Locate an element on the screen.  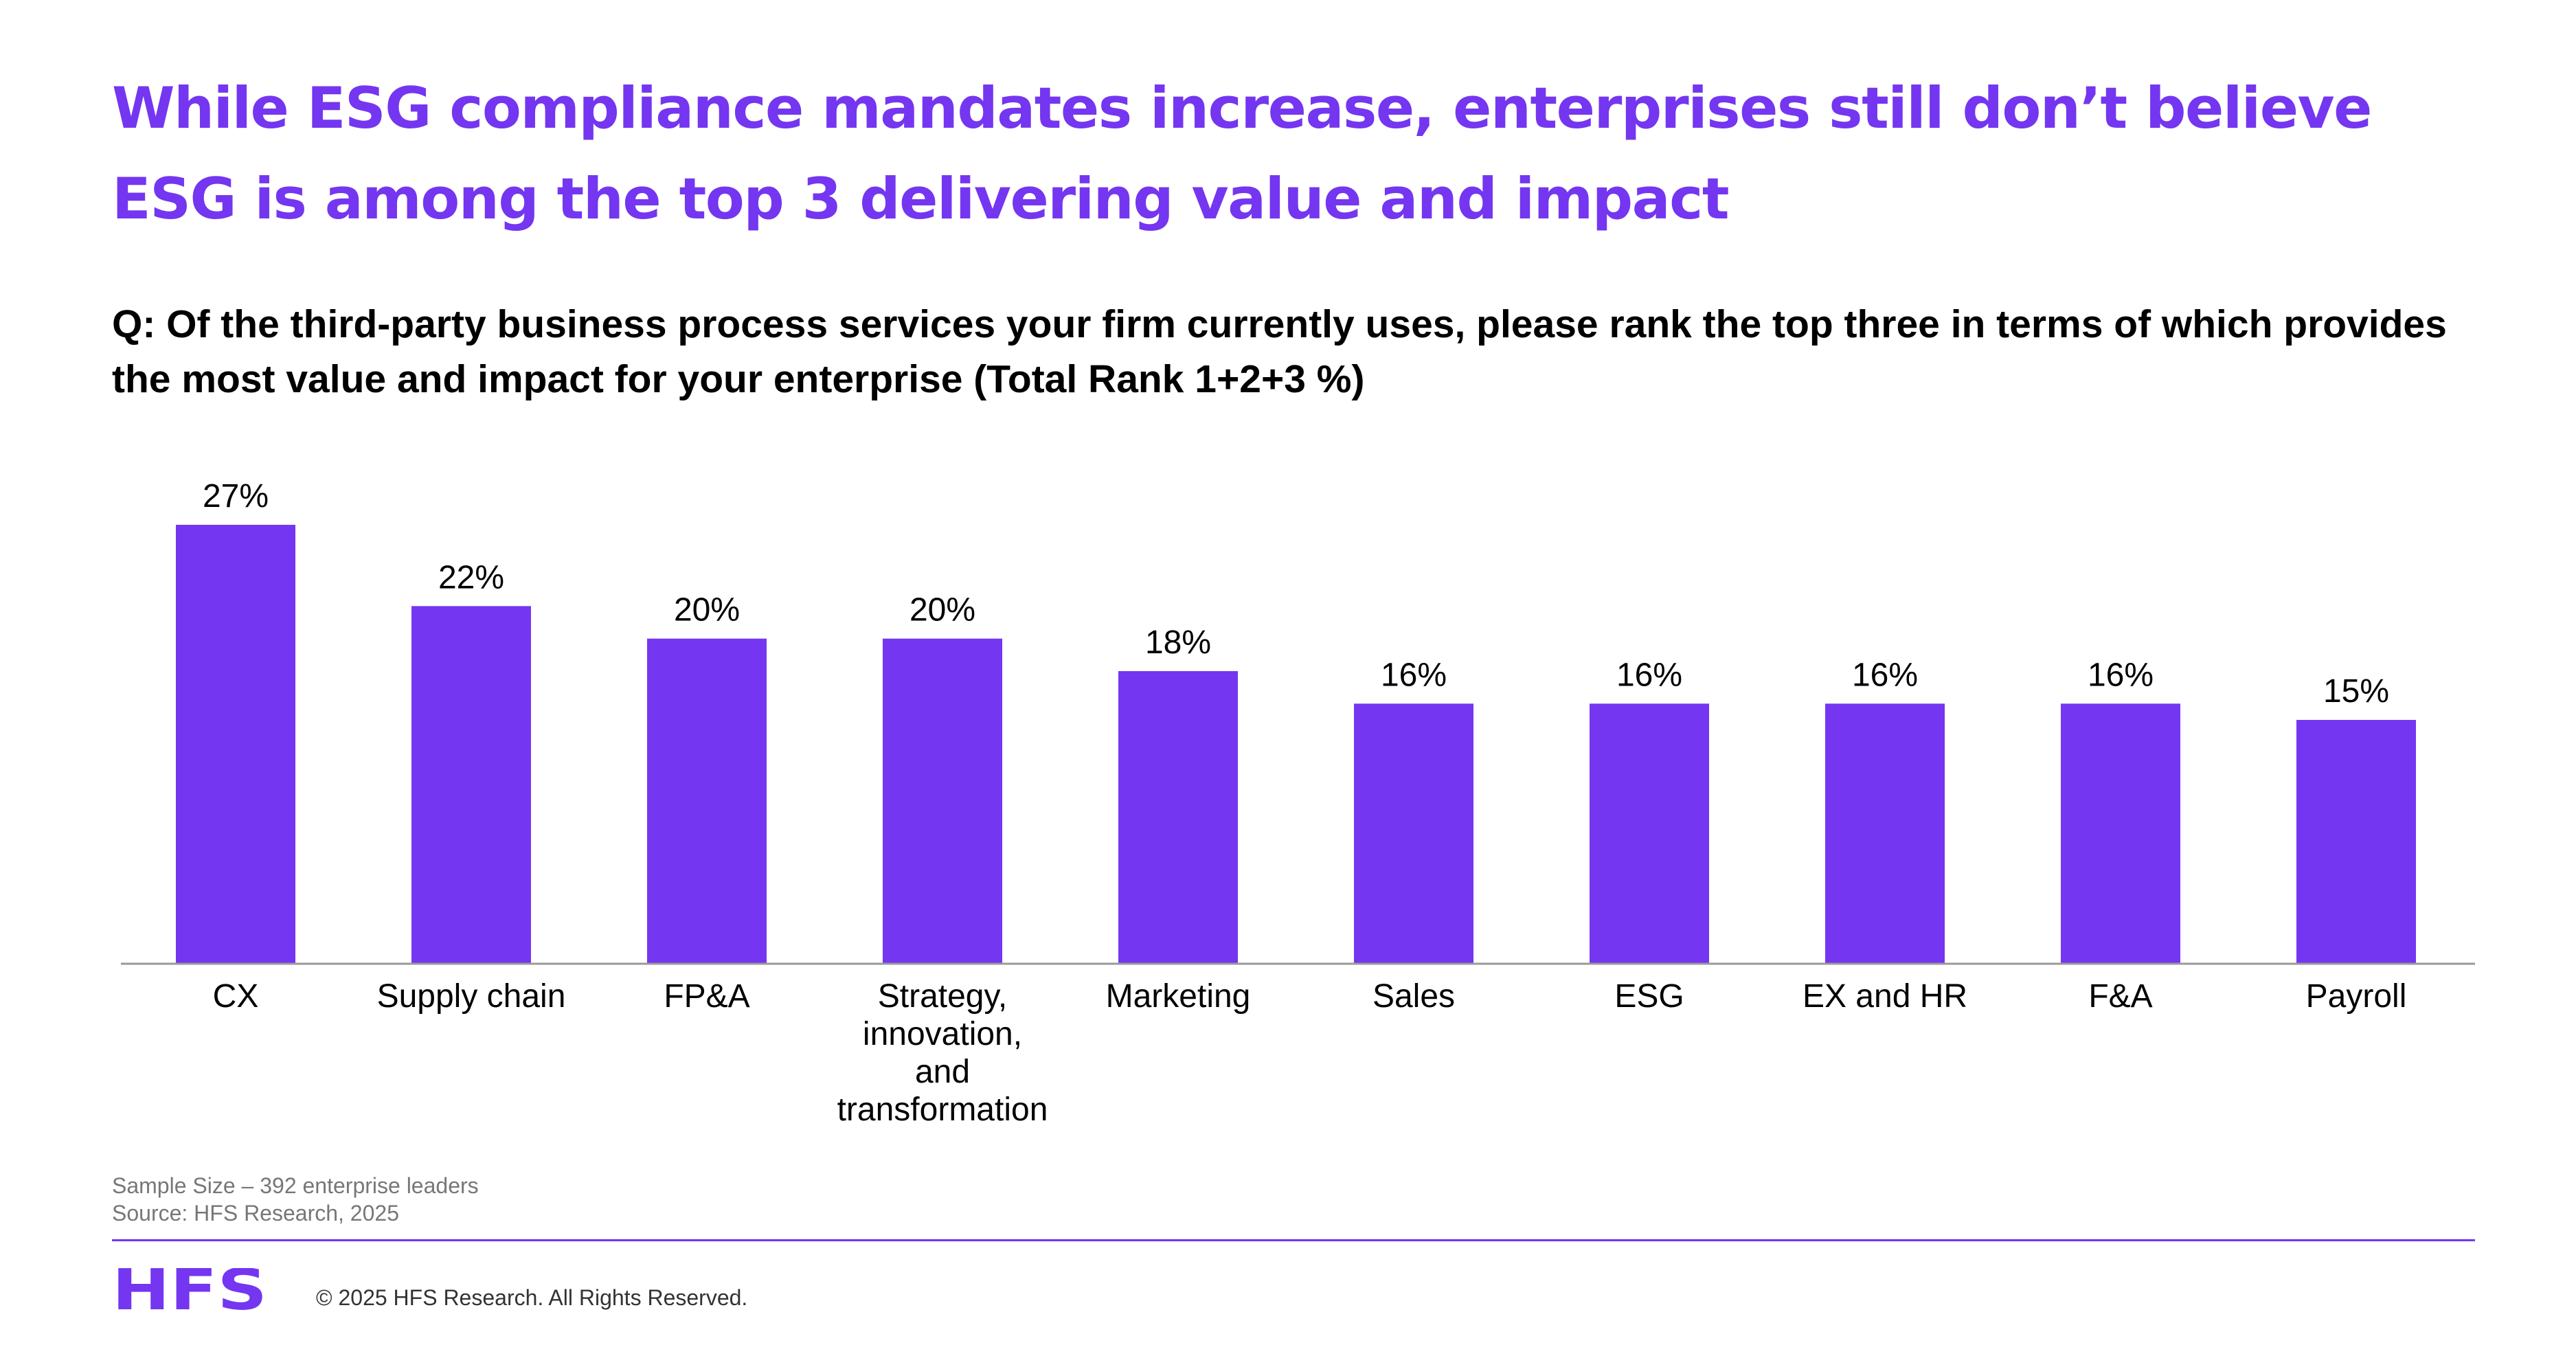
hfs-logo: HFS is located at coordinates (189, 1289).